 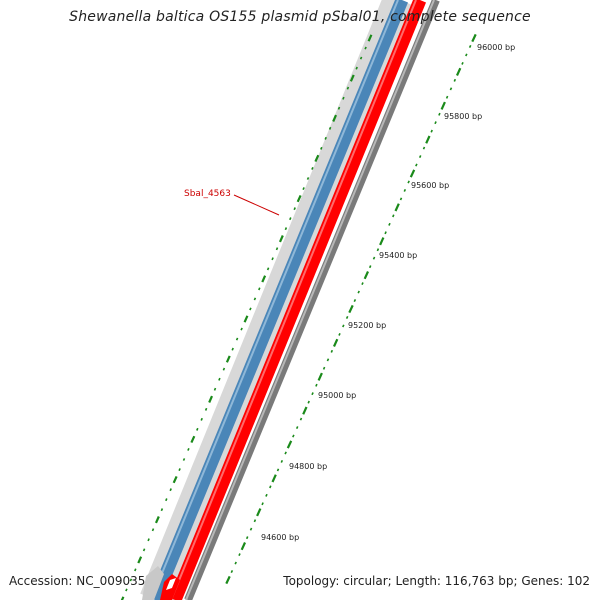 I want to click on scale-label: 95000 bp, so click(x=337, y=395).